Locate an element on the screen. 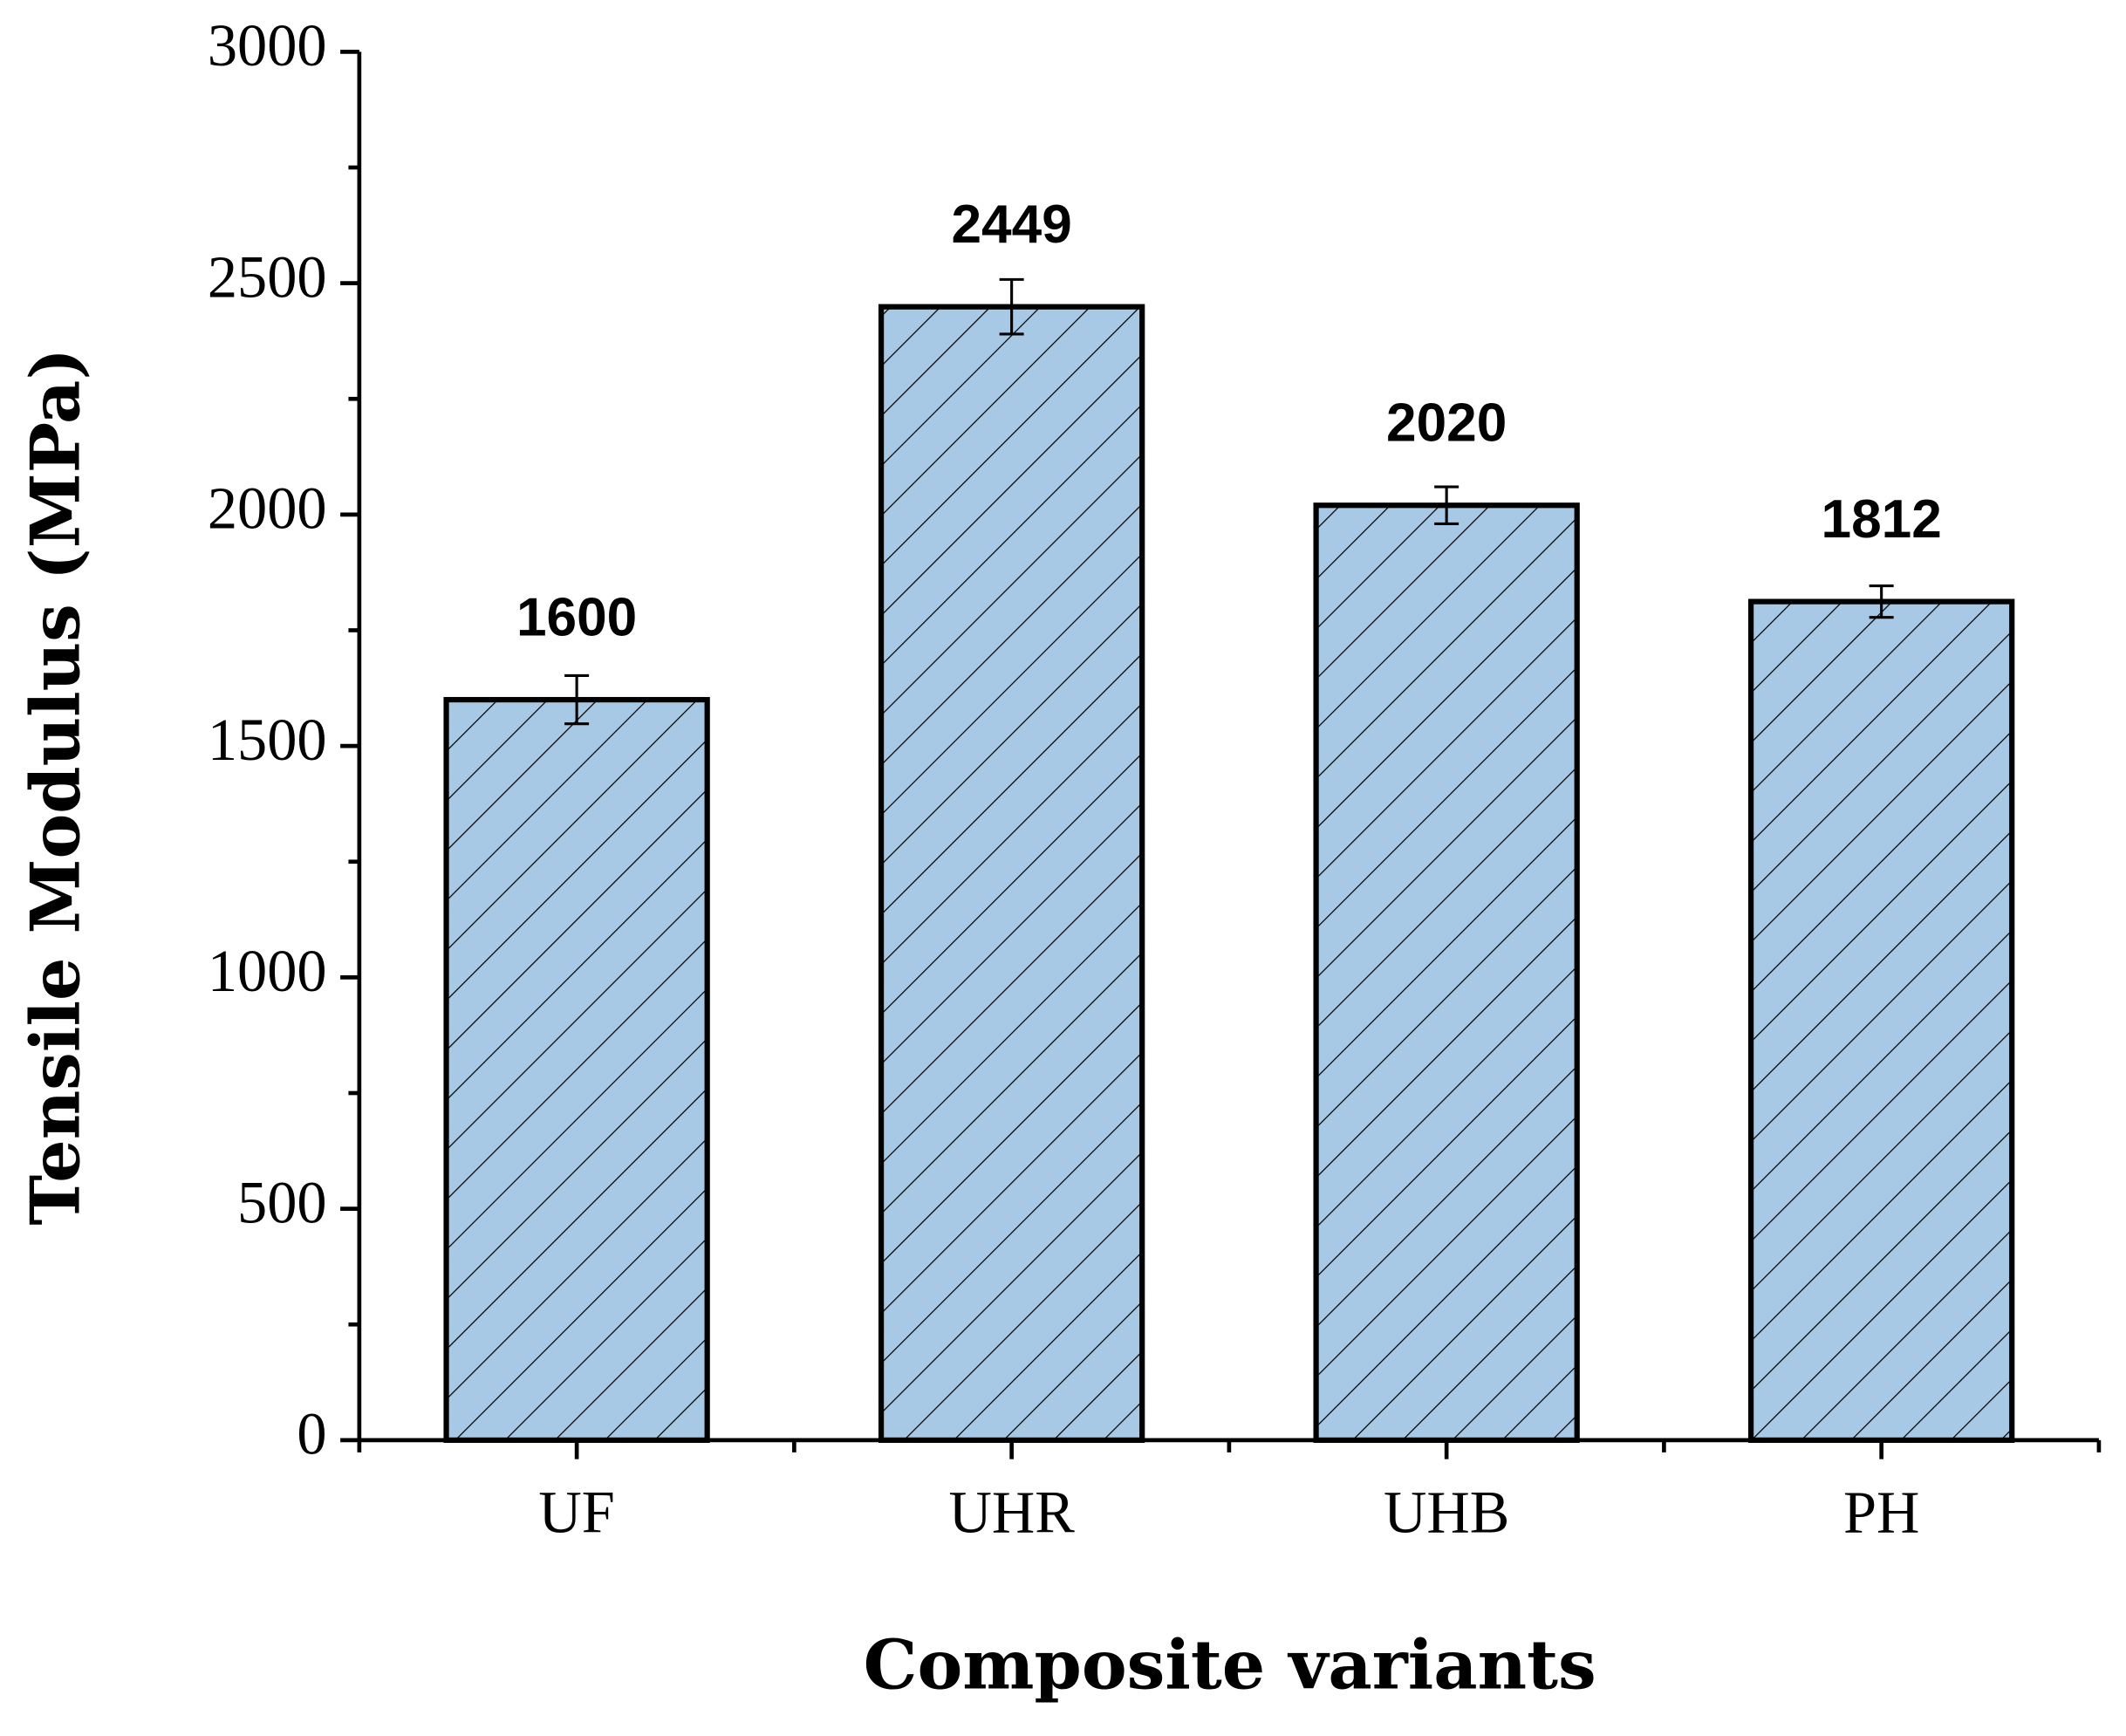 Image resolution: width=2126 pixels, height=1736 pixels. value-label: 2449 is located at coordinates (1011, 225).